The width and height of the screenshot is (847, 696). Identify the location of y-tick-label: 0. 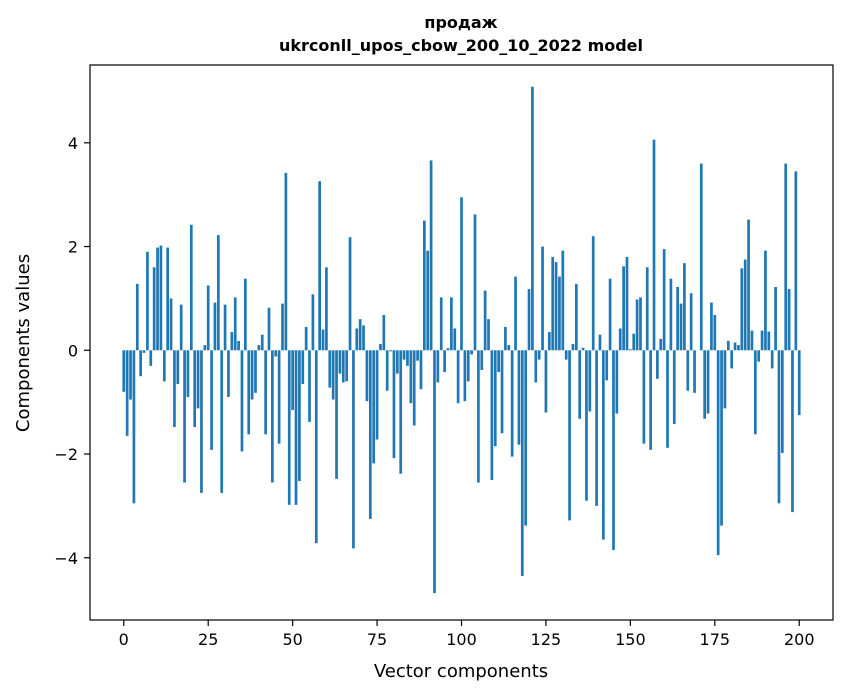
(73, 350).